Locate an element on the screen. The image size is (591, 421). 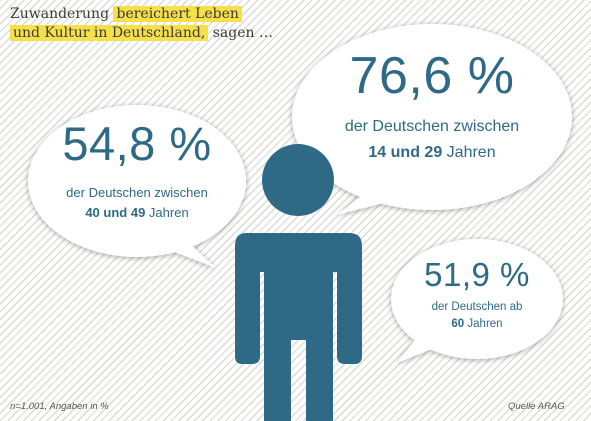
person-head is located at coordinates (298, 180).